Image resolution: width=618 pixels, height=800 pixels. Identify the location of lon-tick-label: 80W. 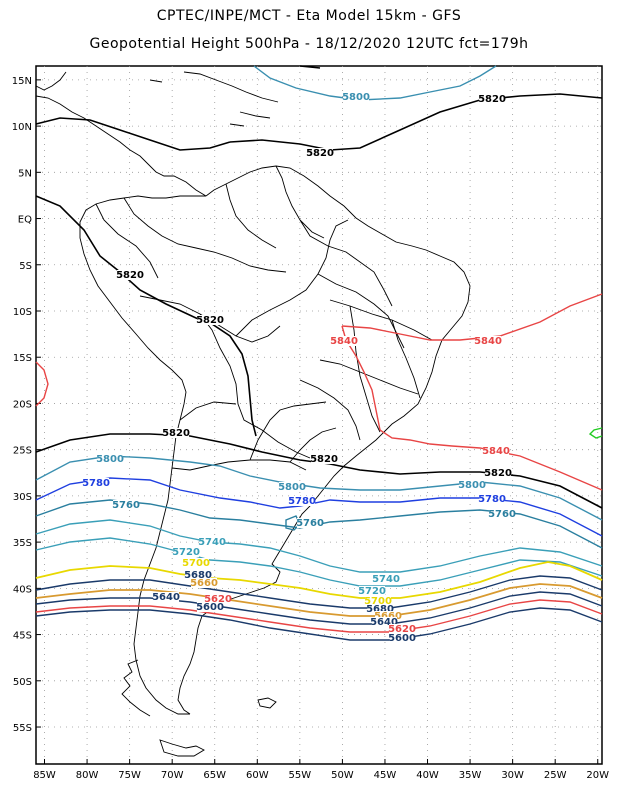
(87, 775).